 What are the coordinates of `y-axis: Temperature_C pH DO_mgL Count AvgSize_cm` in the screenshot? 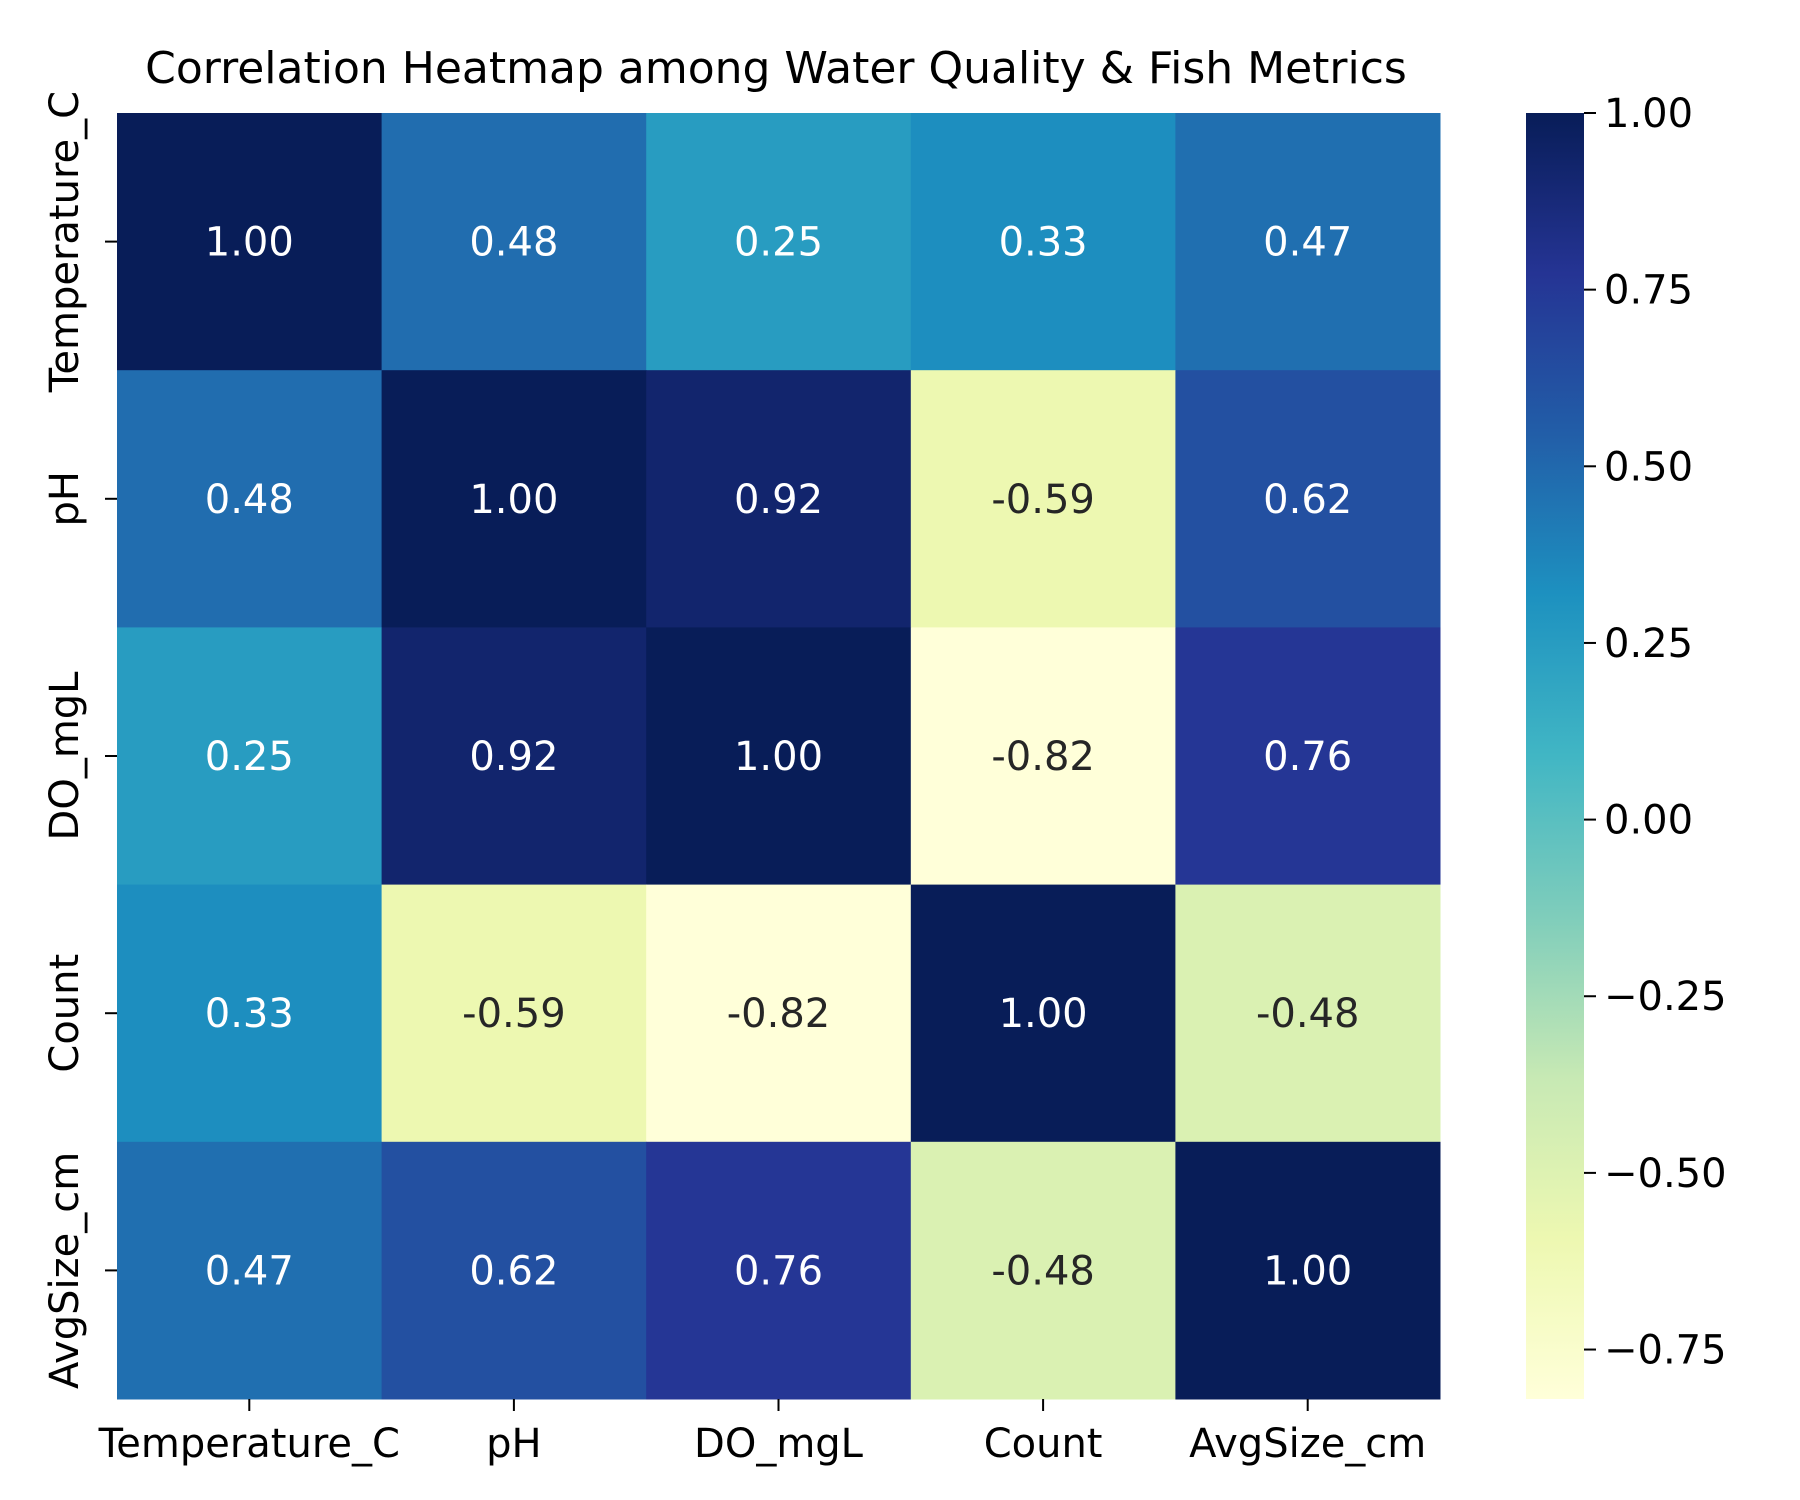 It's located at (79, 740).